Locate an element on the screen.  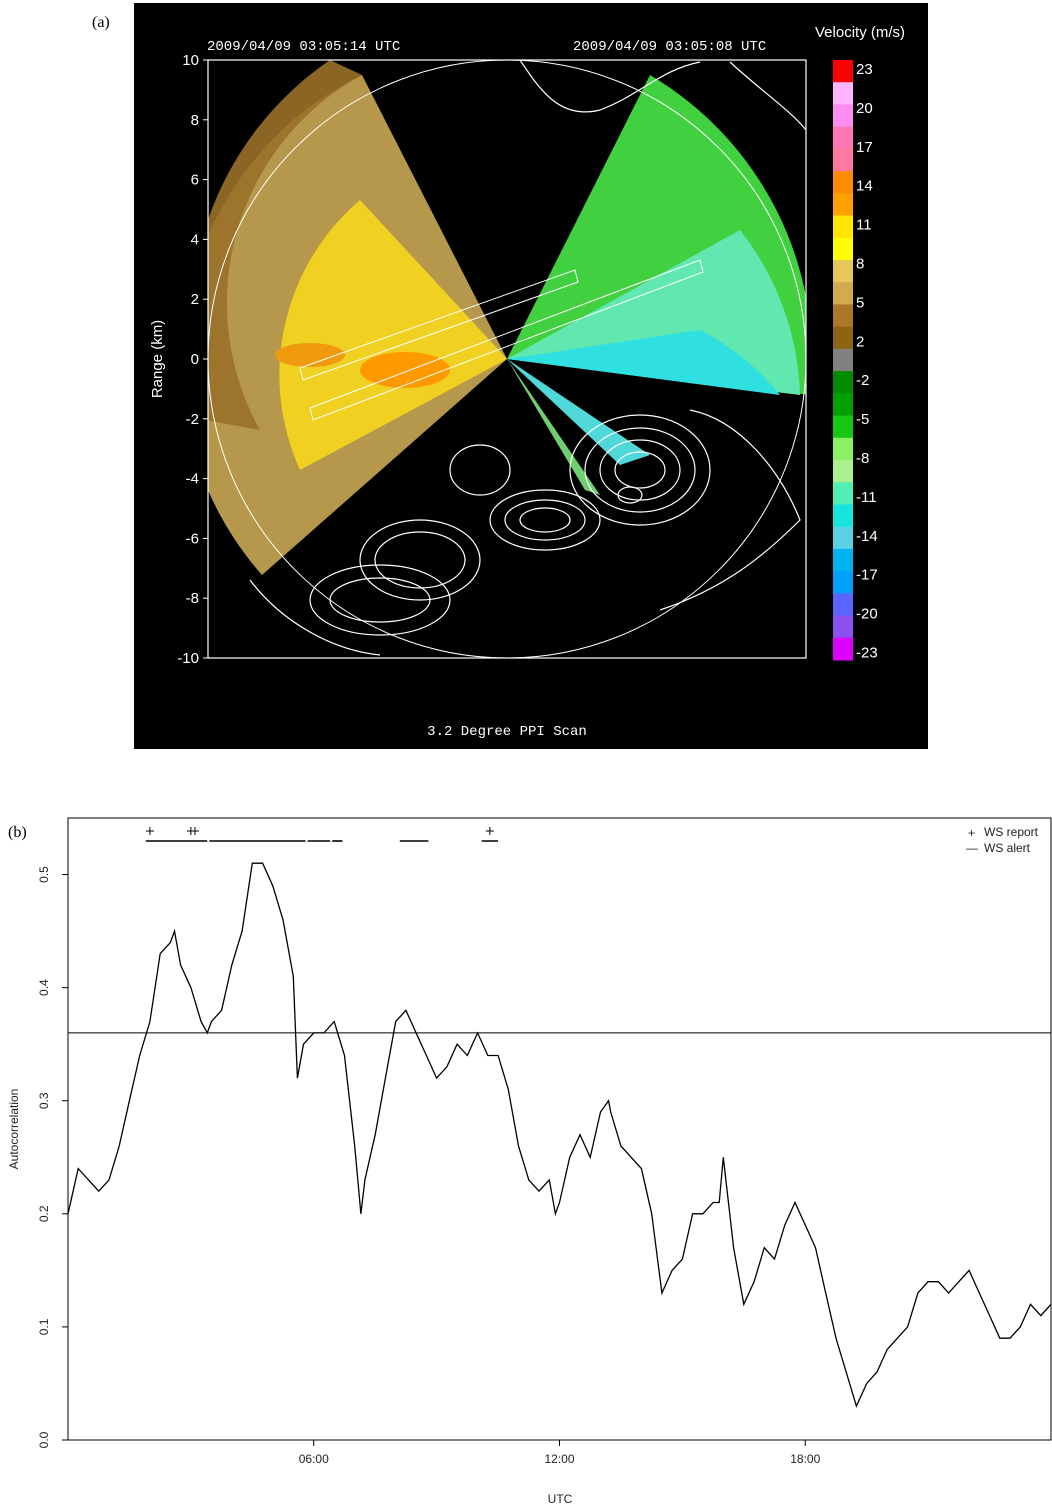
legend: + WS report — WS alert is located at coordinates (1002, 840).